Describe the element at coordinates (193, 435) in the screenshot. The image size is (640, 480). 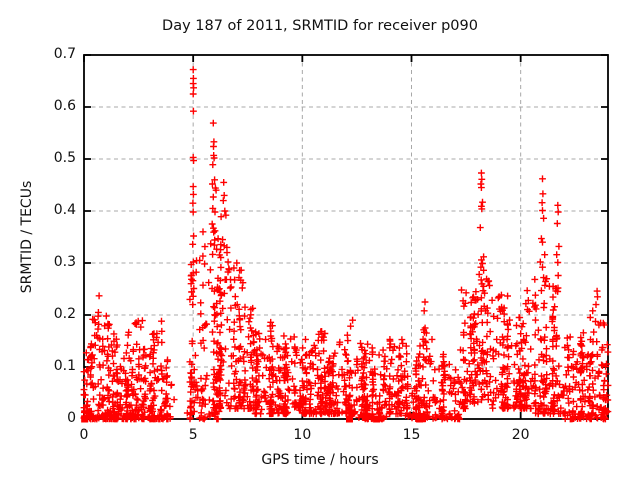
I see `x-tick-label: 5` at that location.